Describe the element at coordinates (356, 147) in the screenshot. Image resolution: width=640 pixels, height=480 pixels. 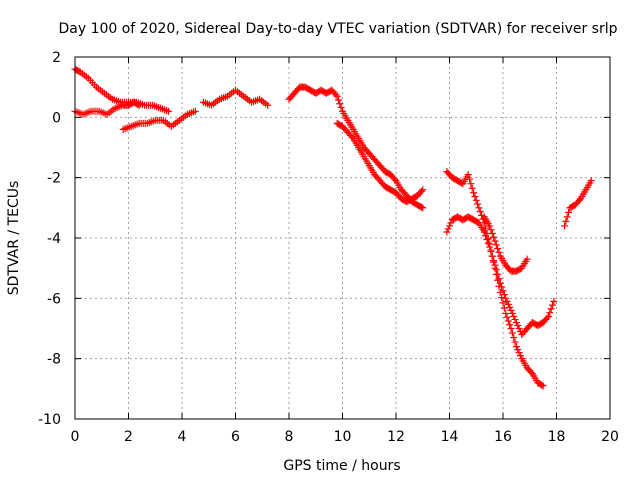
I see `series-arc5` at that location.